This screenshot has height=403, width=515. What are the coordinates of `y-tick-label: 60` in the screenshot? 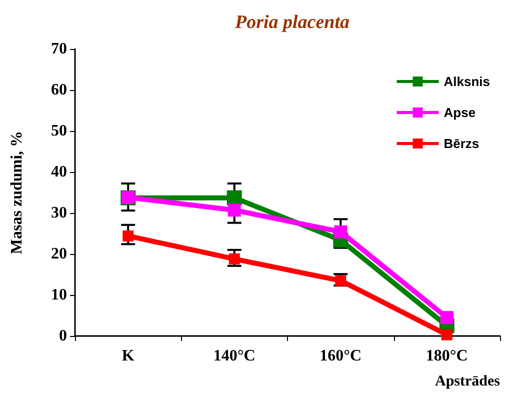 It's located at (59, 90).